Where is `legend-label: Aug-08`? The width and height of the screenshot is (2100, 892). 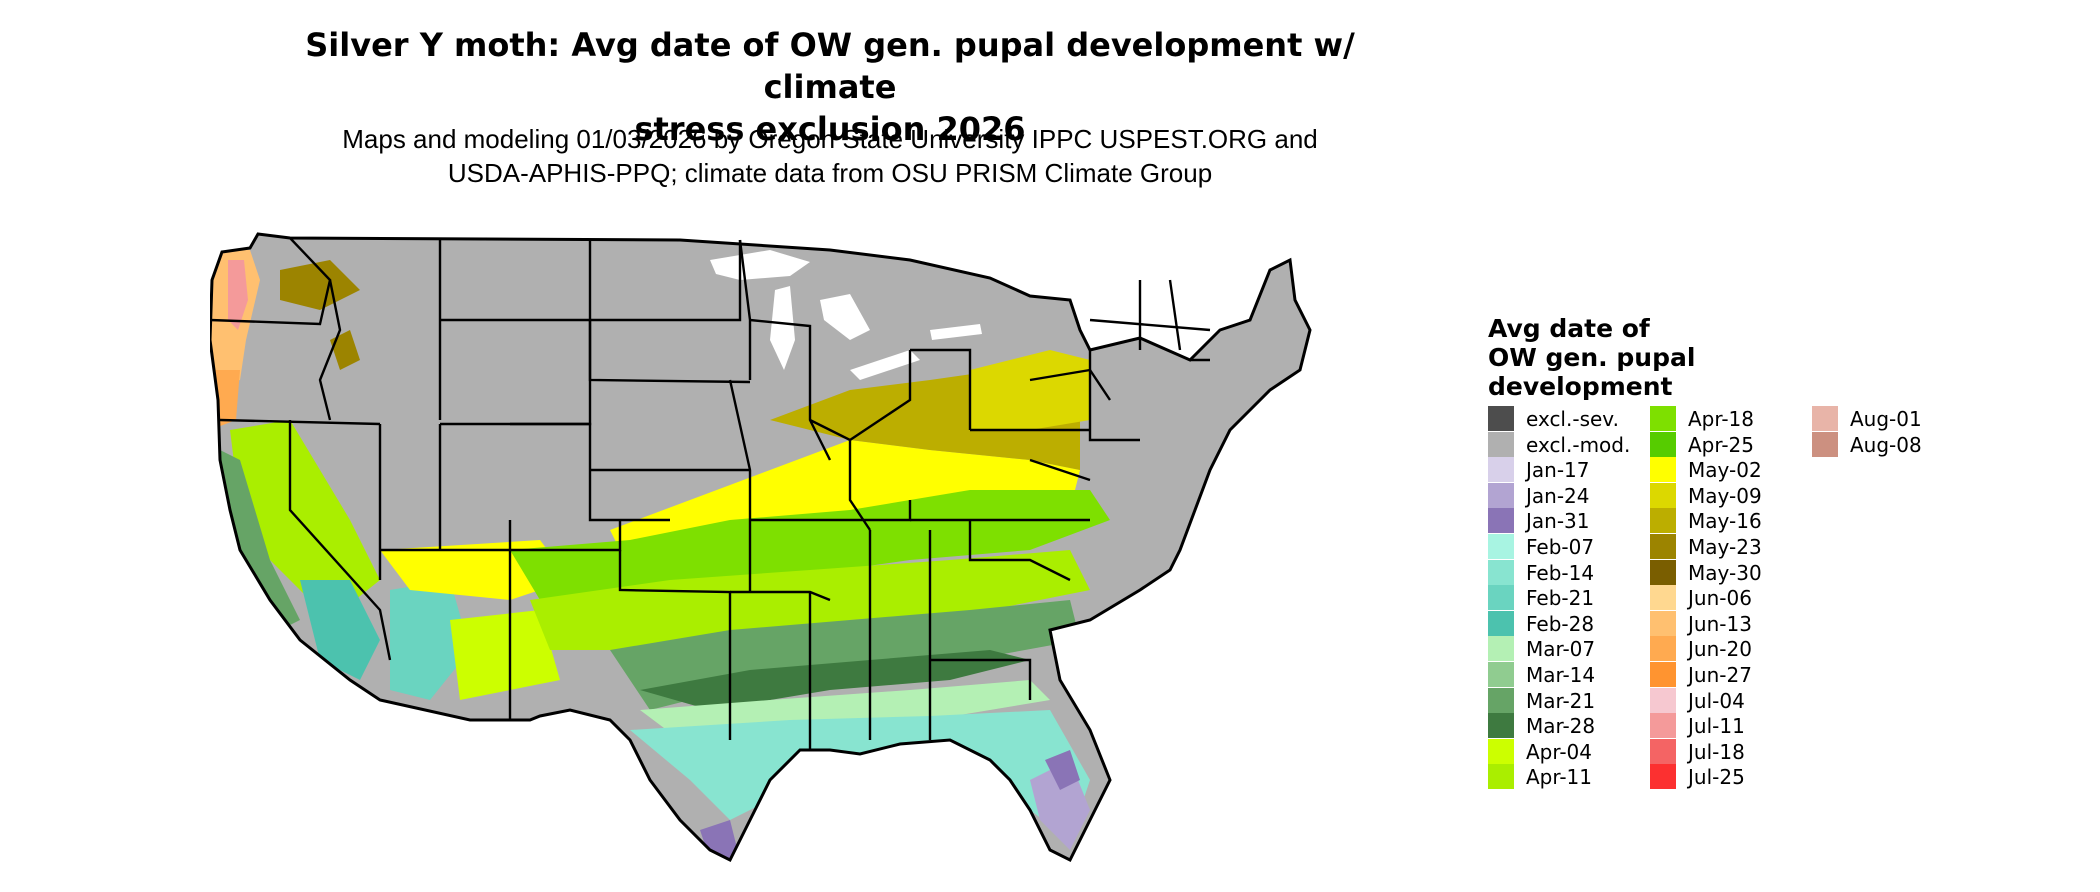
legend-label: Aug-08 is located at coordinates (1886, 444).